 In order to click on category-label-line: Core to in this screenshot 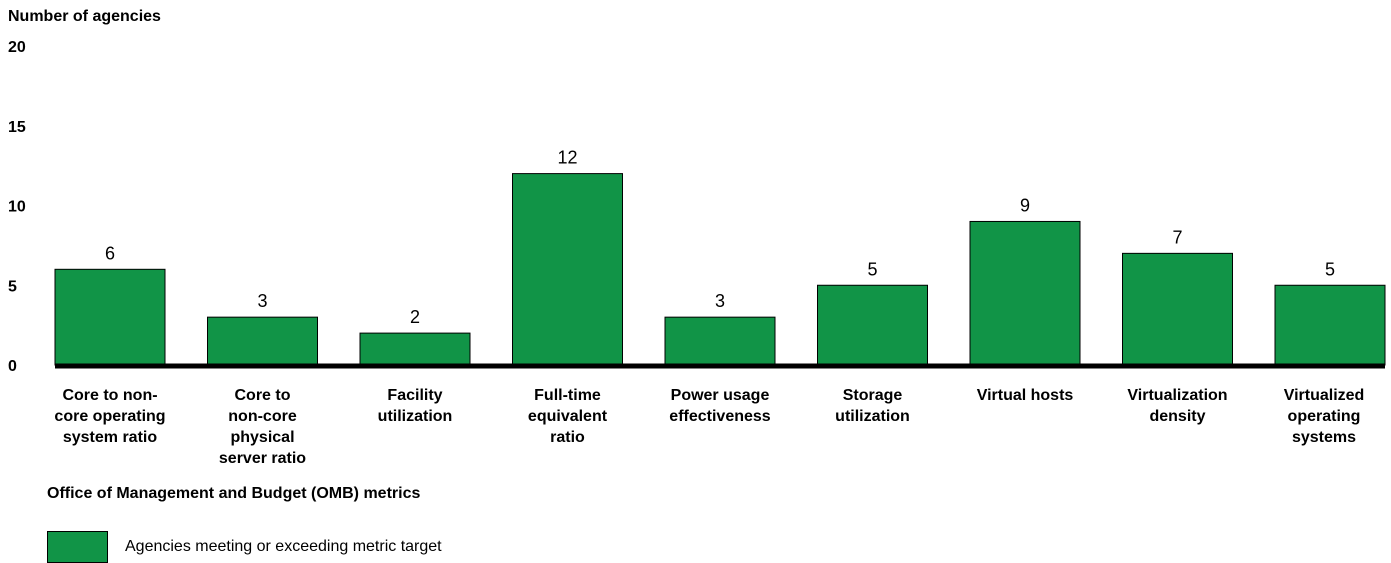, I will do `click(262, 395)`.